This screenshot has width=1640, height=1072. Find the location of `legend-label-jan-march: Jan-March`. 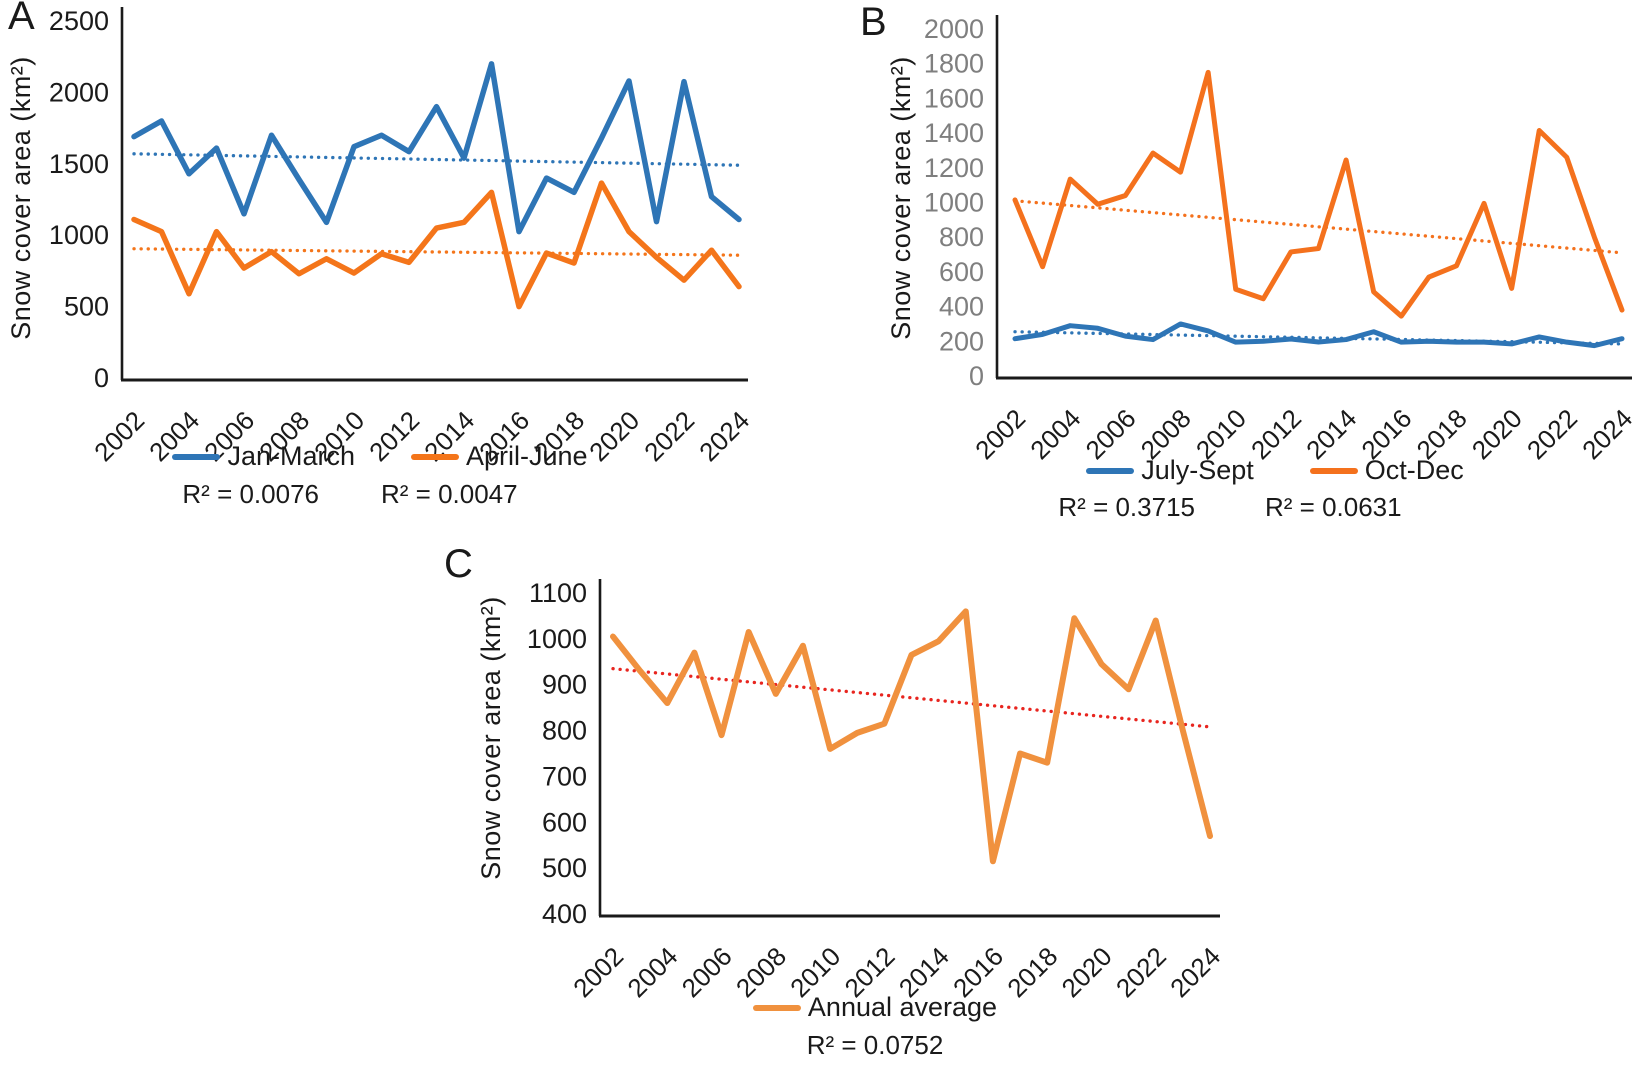

legend-label-jan-march: Jan-March is located at coordinates (291, 456).